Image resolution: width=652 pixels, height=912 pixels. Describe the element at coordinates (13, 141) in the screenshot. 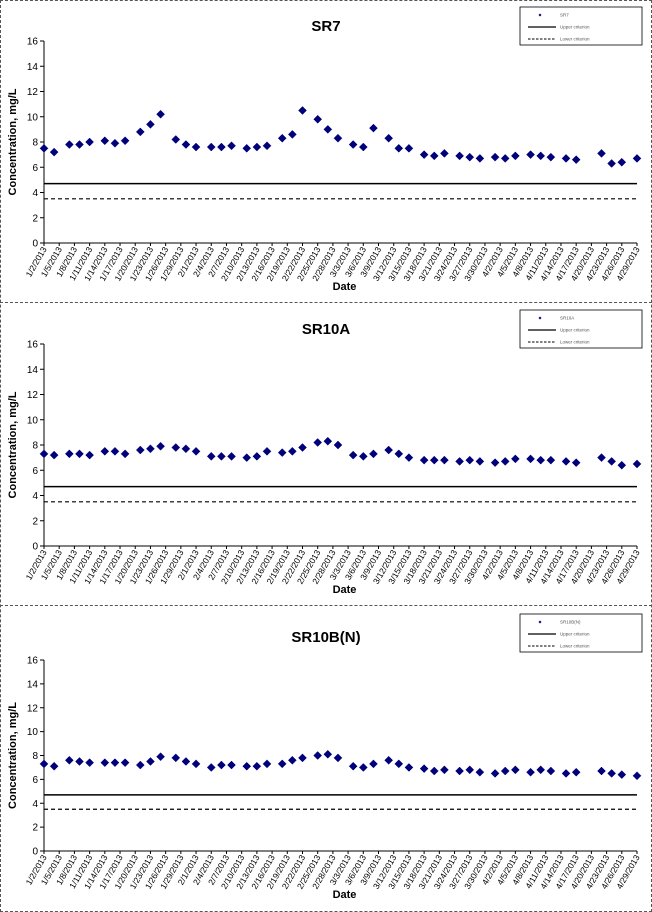

I see `y-axis-label: Concentration, mg/L` at that location.